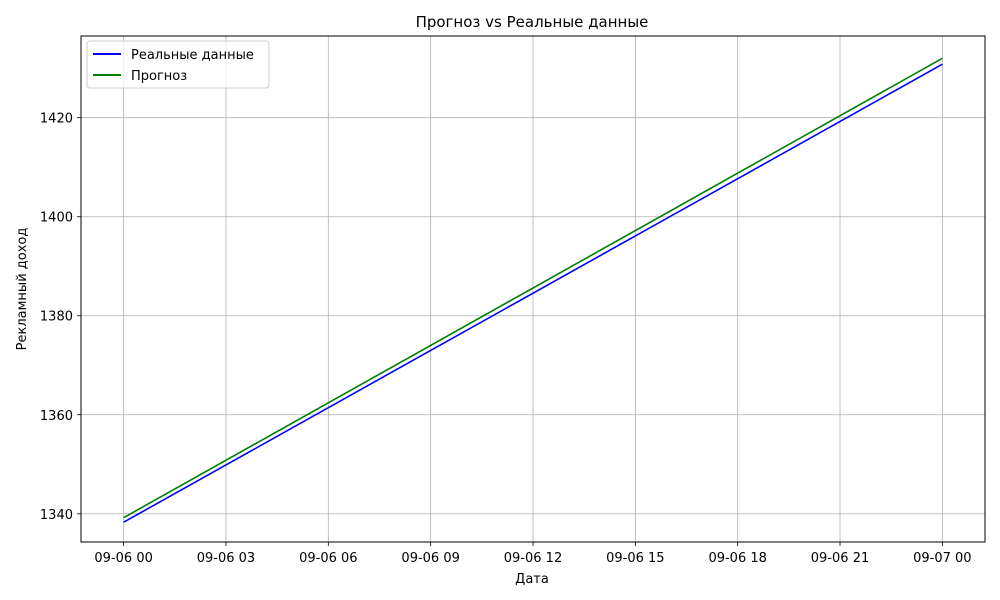 The image size is (1000, 600). What do you see at coordinates (56, 218) in the screenshot?
I see `y-tick-label: 1400` at bounding box center [56, 218].